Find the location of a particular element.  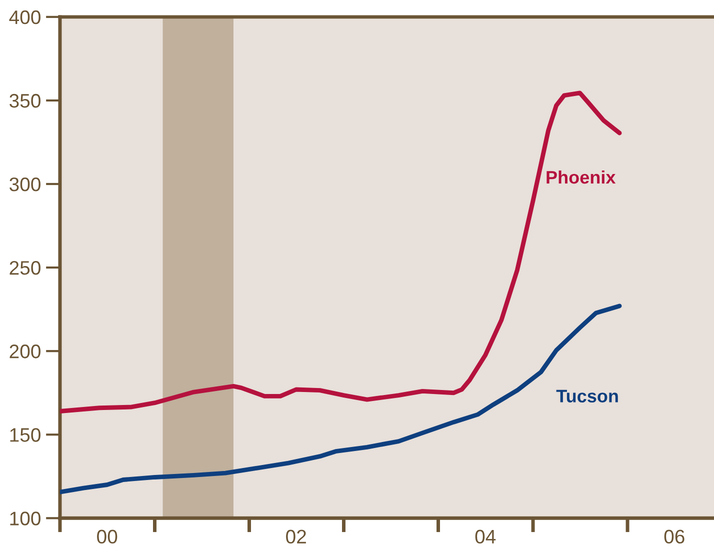

y-tick-label: 100 is located at coordinates (25, 519).